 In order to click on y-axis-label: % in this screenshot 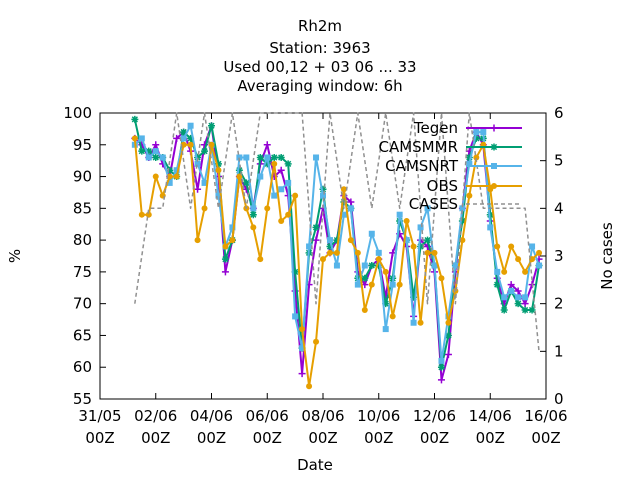, I will do `click(15, 256)`.